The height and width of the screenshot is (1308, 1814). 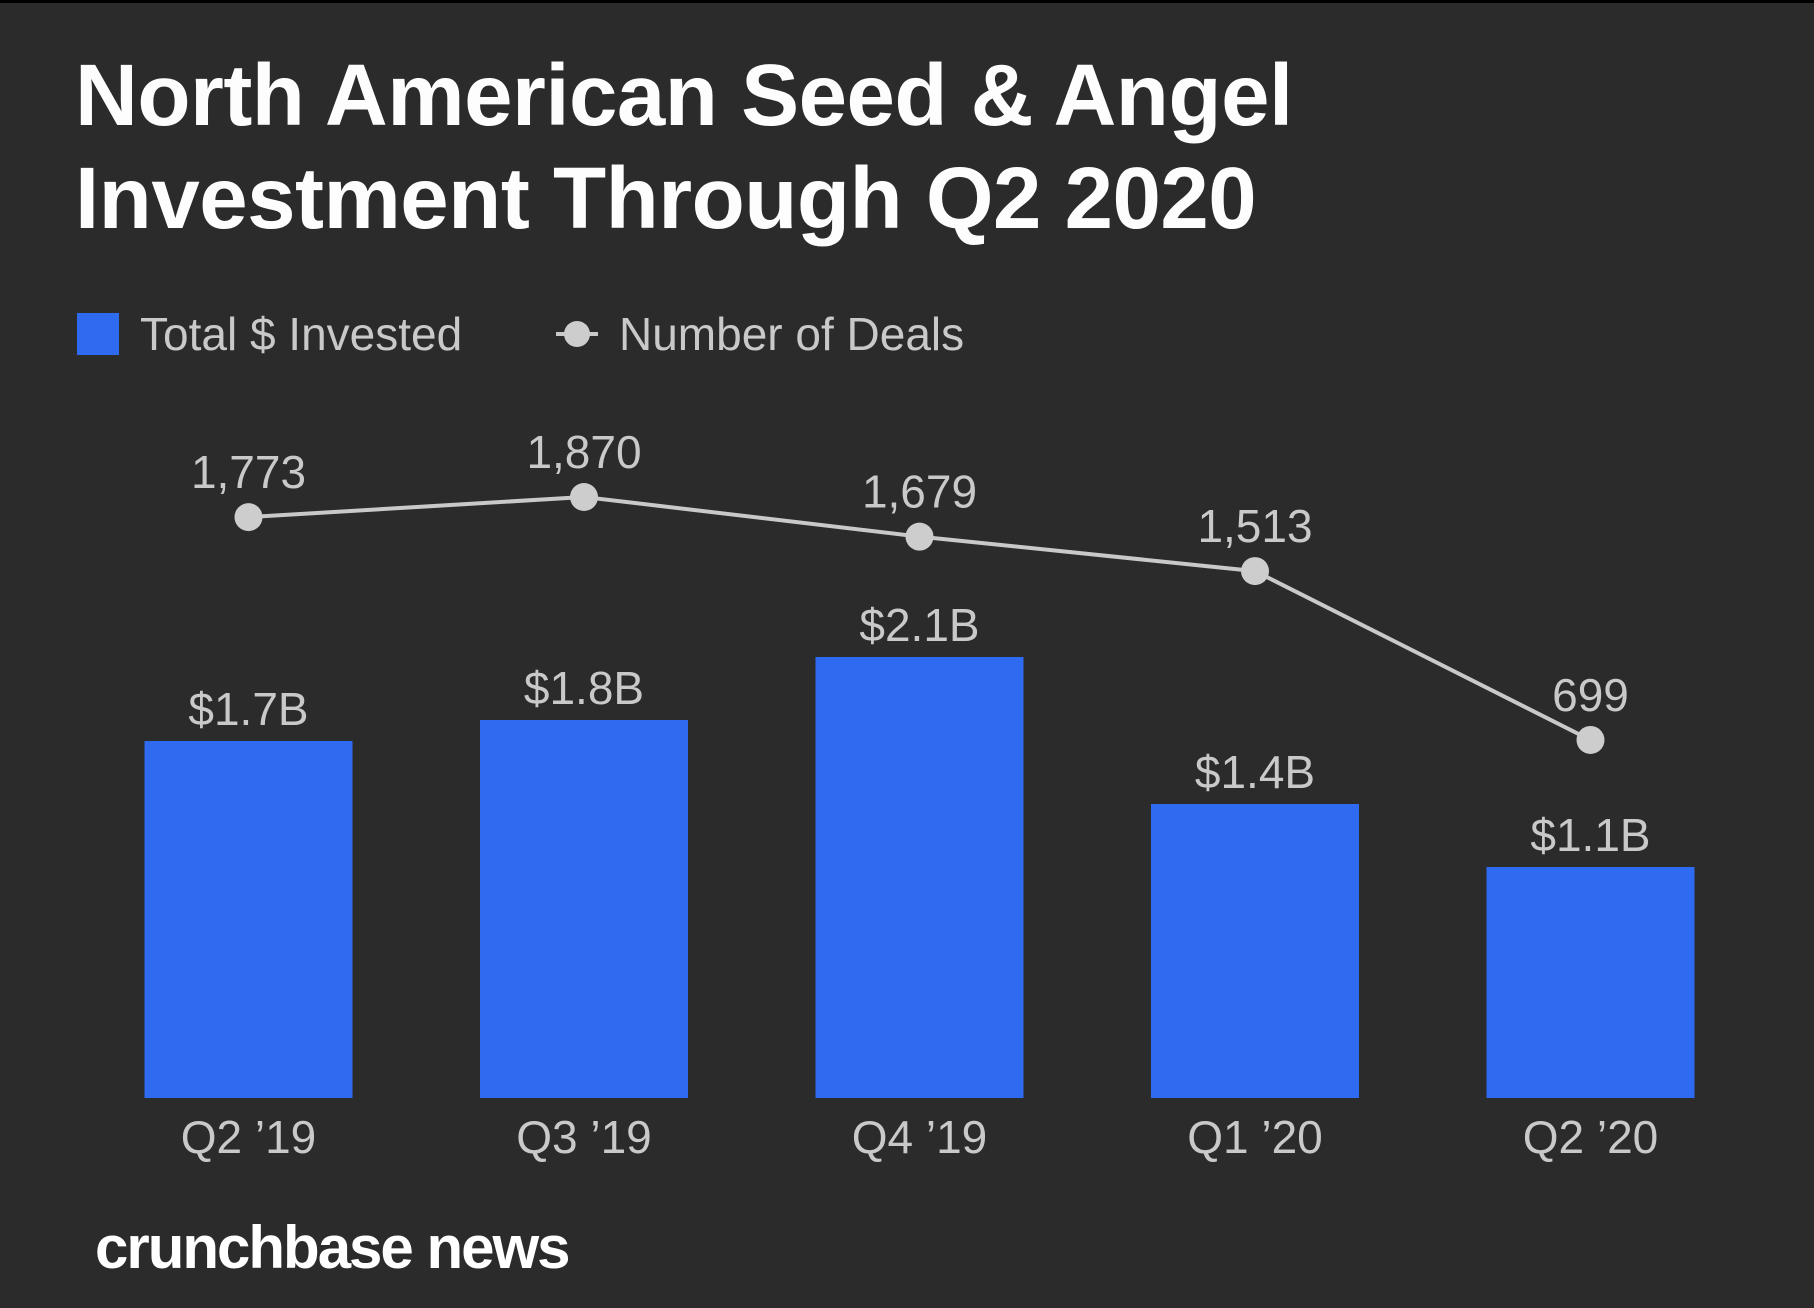 I want to click on invested-bar-swatch-icon, so click(x=98, y=334).